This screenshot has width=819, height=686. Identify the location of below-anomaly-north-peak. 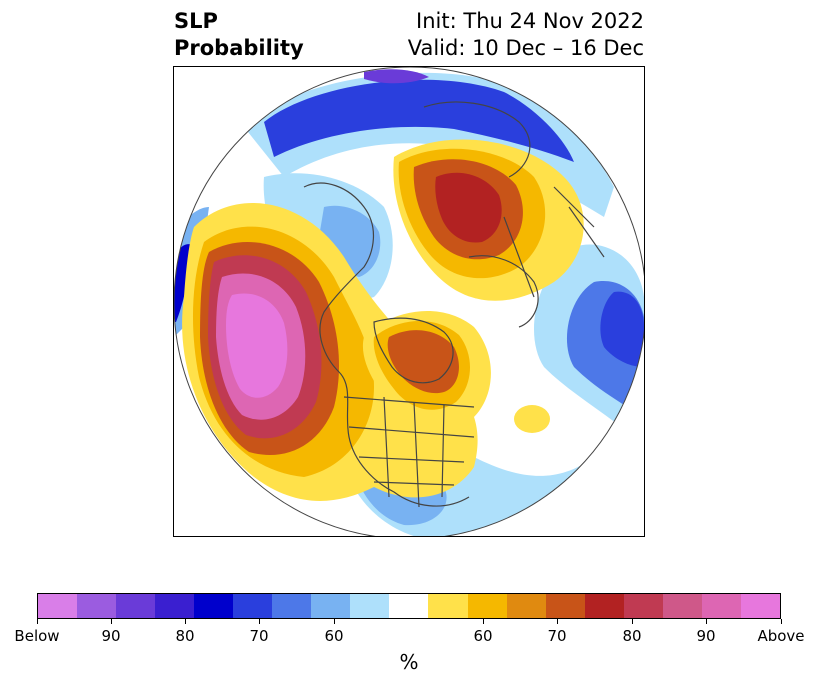
(396, 76).